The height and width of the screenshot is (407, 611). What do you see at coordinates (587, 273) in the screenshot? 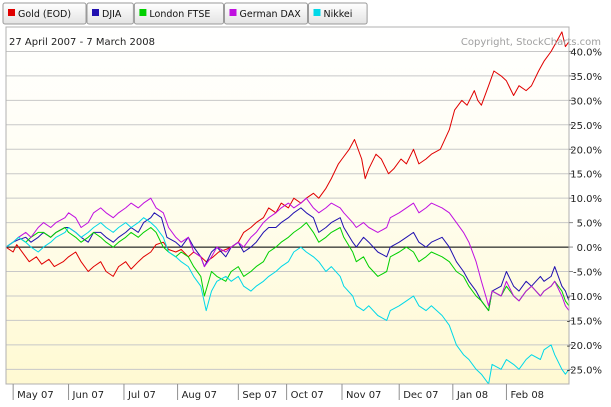
I see `y-tick-label: -5.0%` at bounding box center [587, 273].